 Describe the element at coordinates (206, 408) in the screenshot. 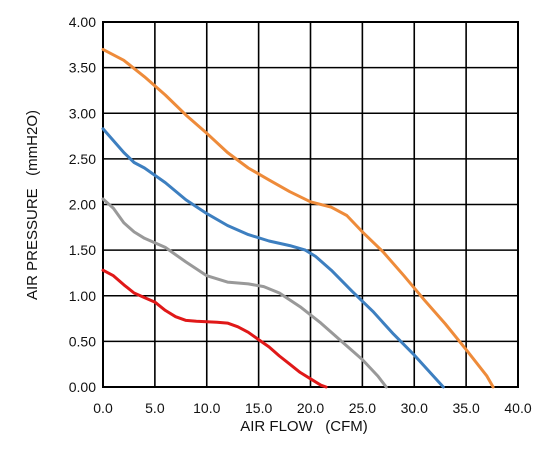

I see `x-tick-label: 10.0` at that location.